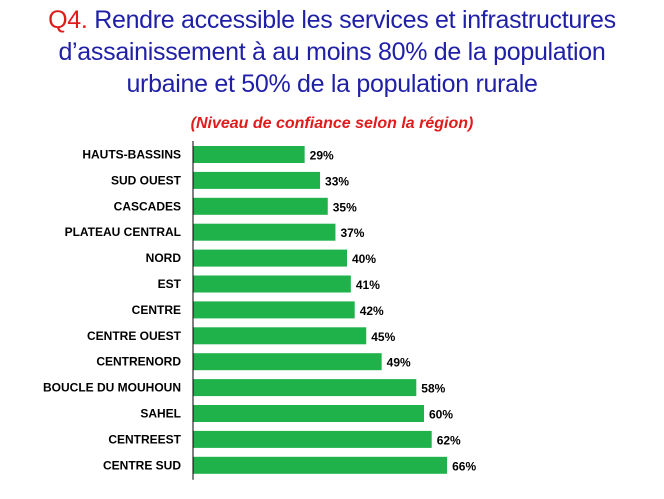 The image size is (664, 499). I want to click on category-label-est: EST, so click(170, 284).